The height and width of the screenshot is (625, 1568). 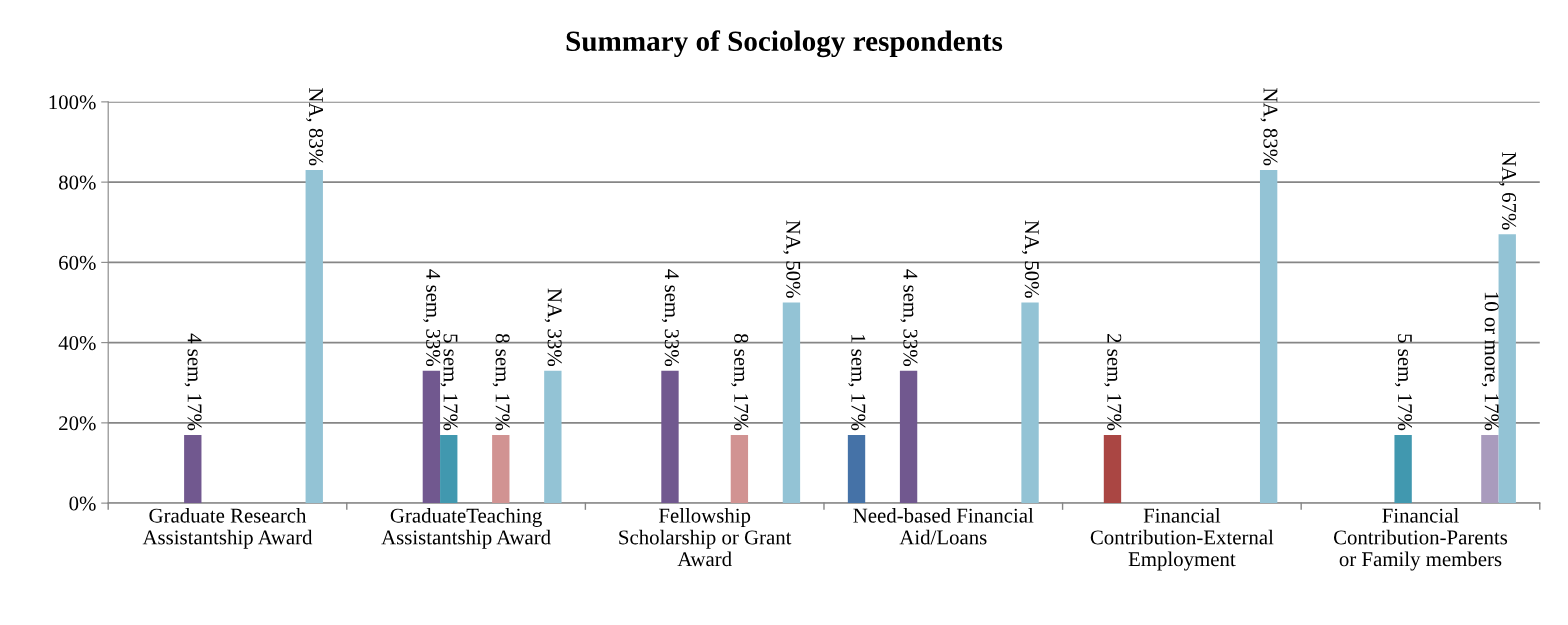 I want to click on x-tick-label: Financial Contribution-Parents or Family members, so click(x=1420, y=539).